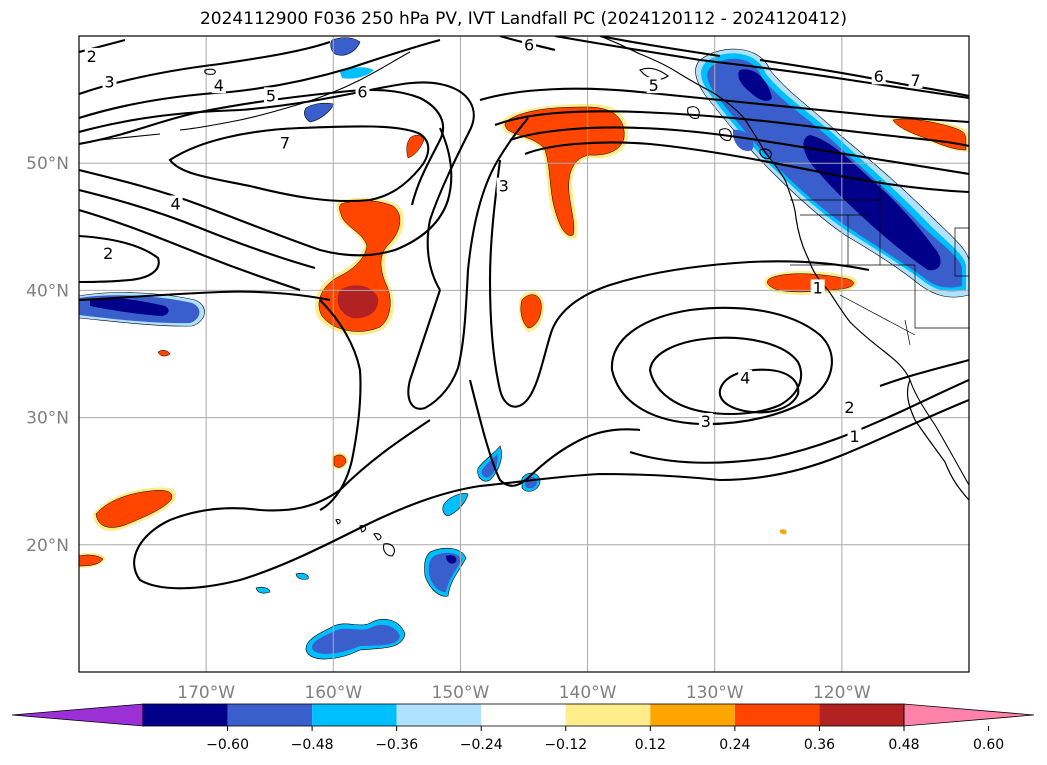  What do you see at coordinates (724, 105) in the screenshot?
I see `contour-trough-outer` at bounding box center [724, 105].